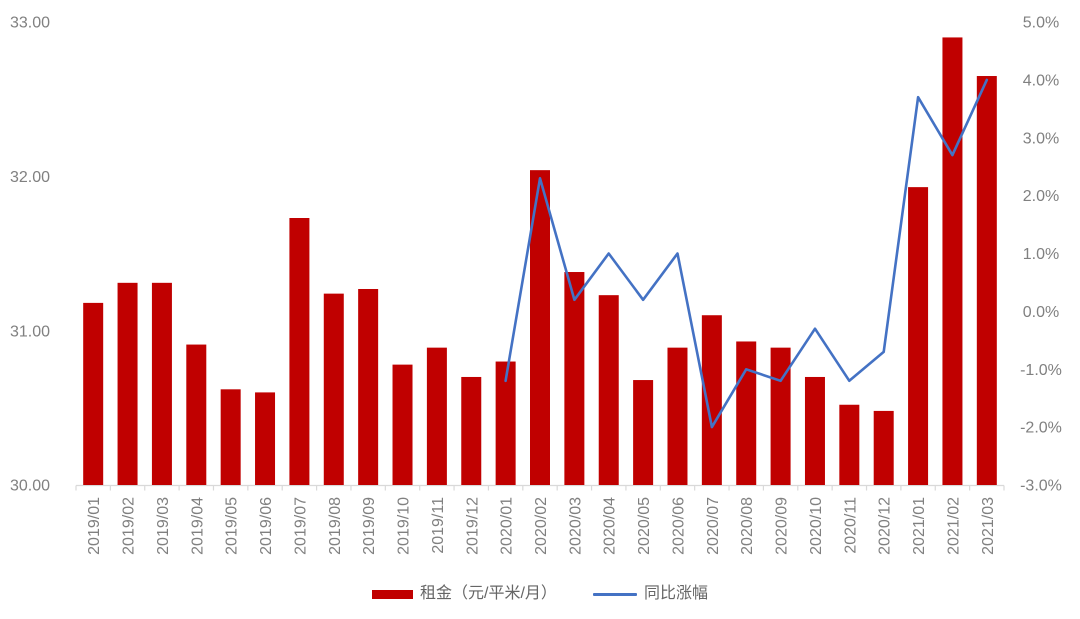 The height and width of the screenshot is (619, 1080). Describe the element at coordinates (541, 526) in the screenshot. I see `x-axis-category-label: 2020/02` at that location.